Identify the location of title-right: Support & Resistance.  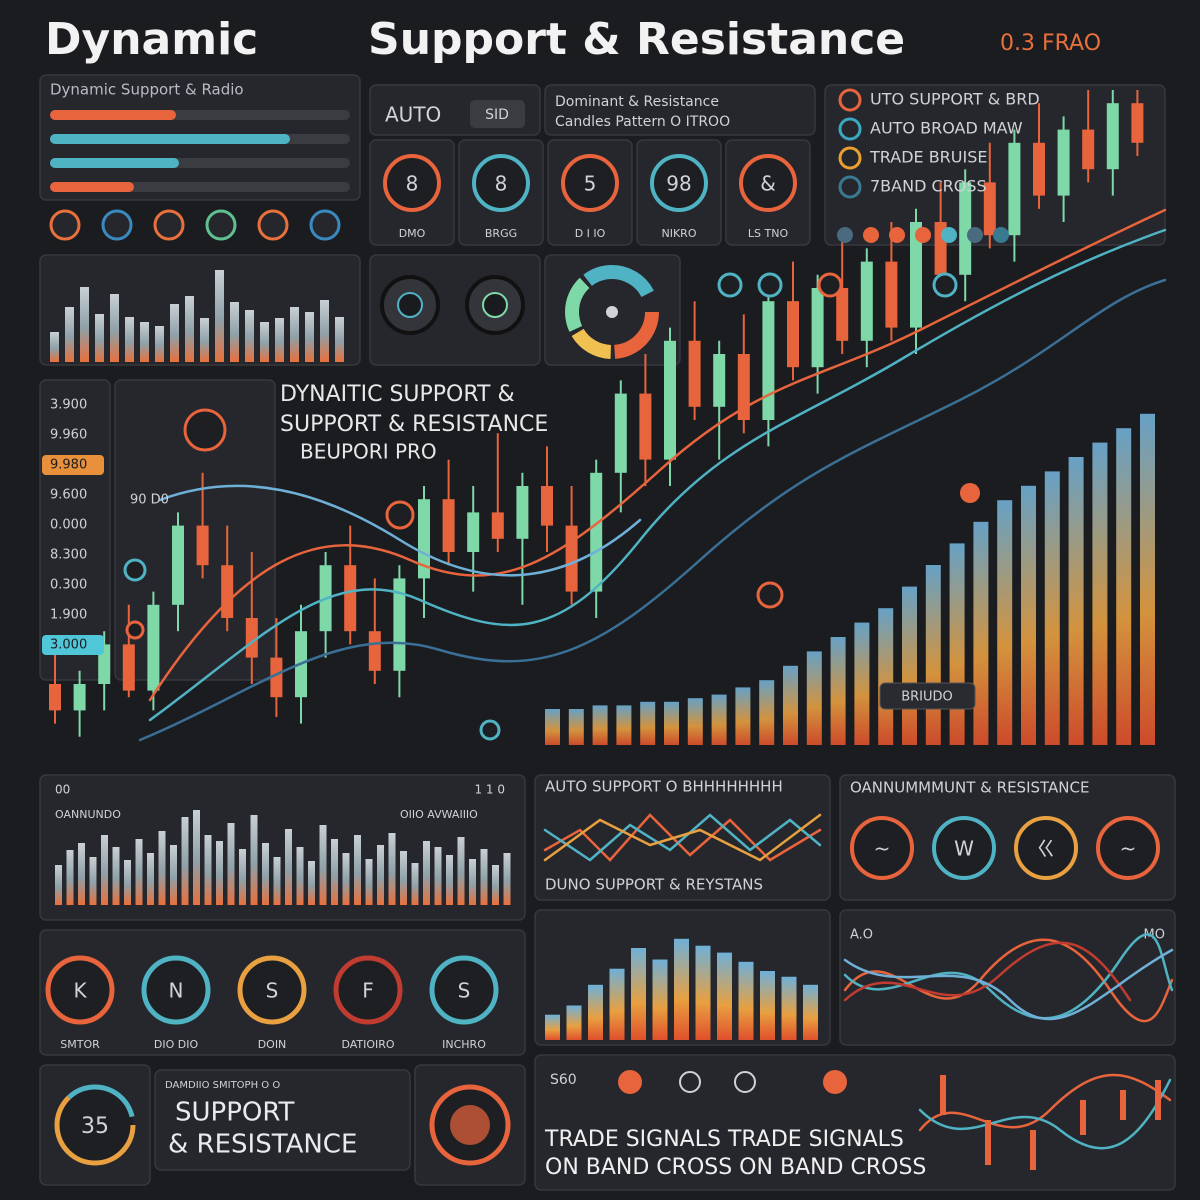
(636, 39).